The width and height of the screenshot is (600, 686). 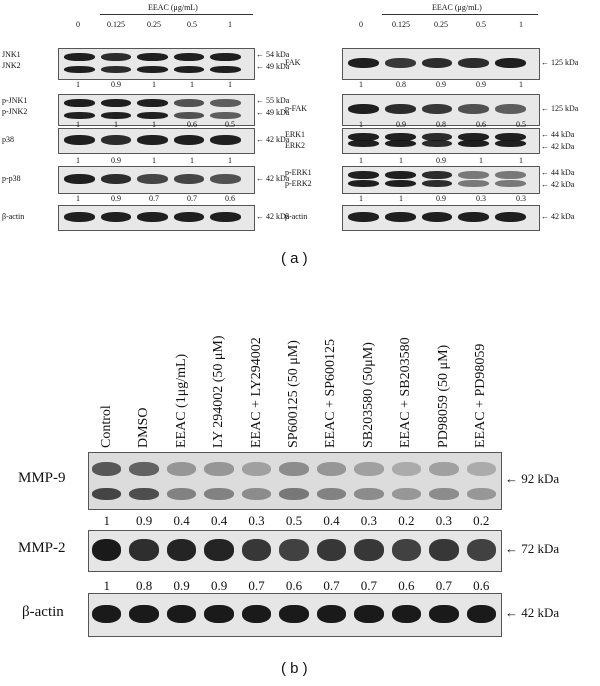 I want to click on left-lane-header: 1, so click(x=230, y=24).